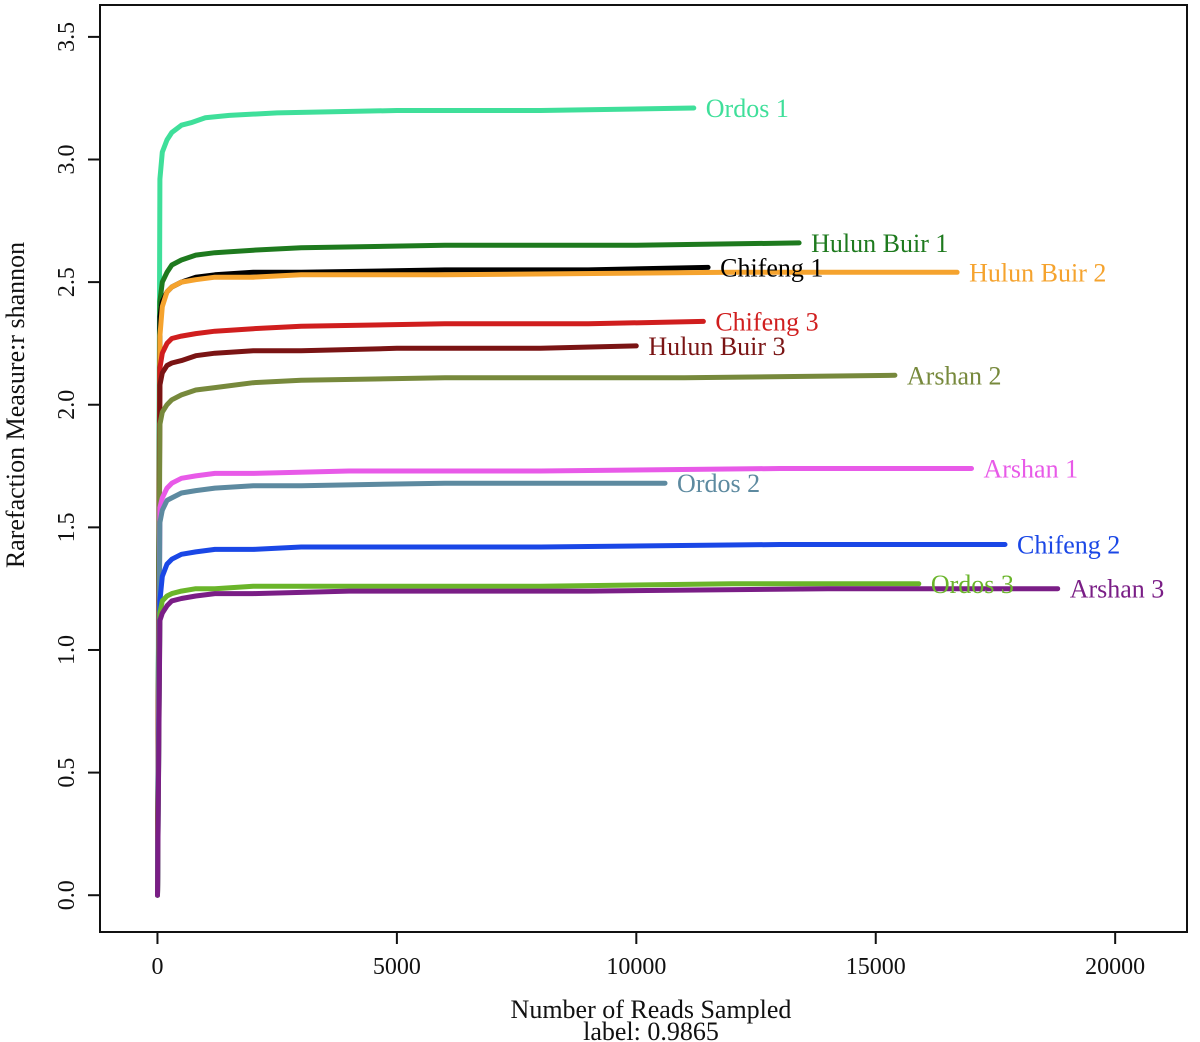 The height and width of the screenshot is (1042, 1200). Describe the element at coordinates (636, 967) in the screenshot. I see `x-tick-label-2: 10000` at that location.